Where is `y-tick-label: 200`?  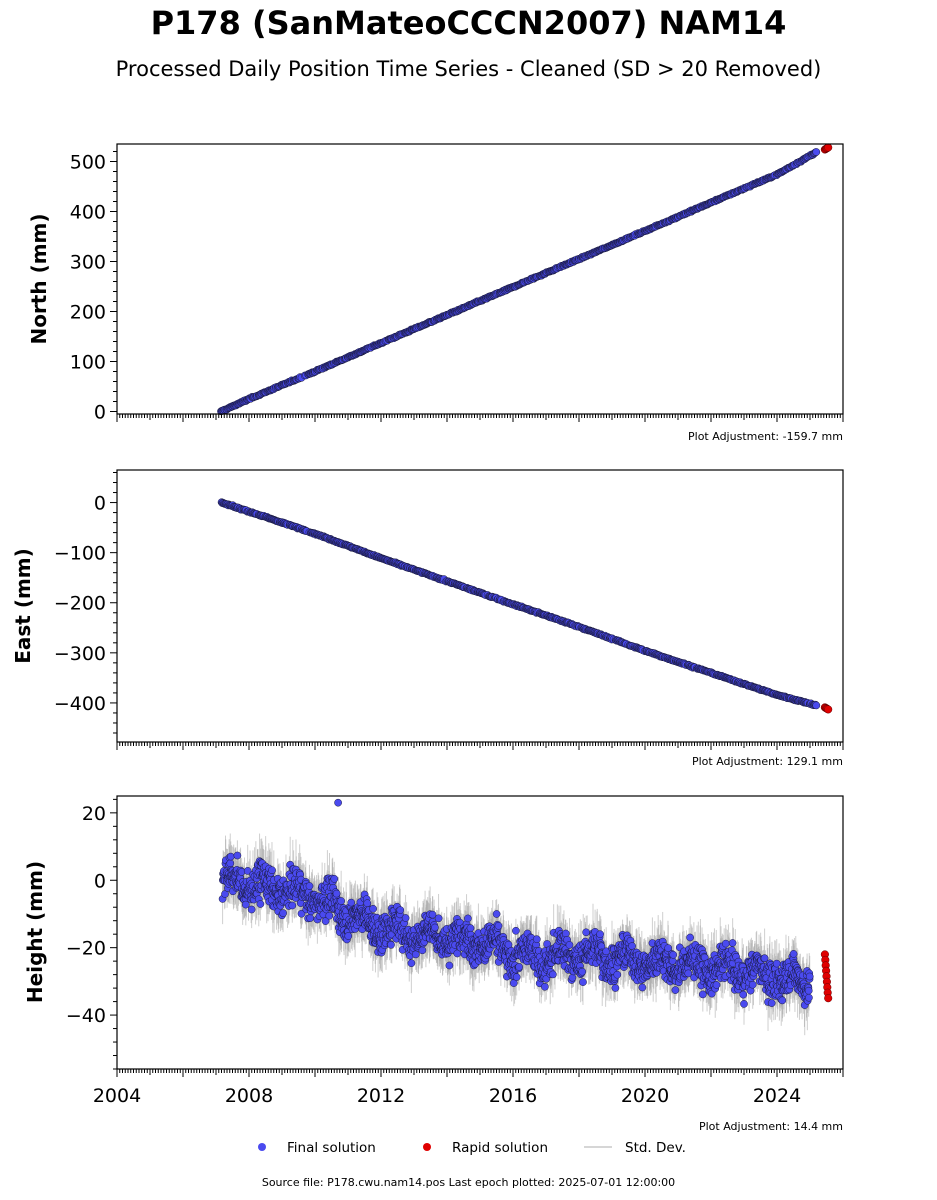 y-tick-label: 200 is located at coordinates (88, 313).